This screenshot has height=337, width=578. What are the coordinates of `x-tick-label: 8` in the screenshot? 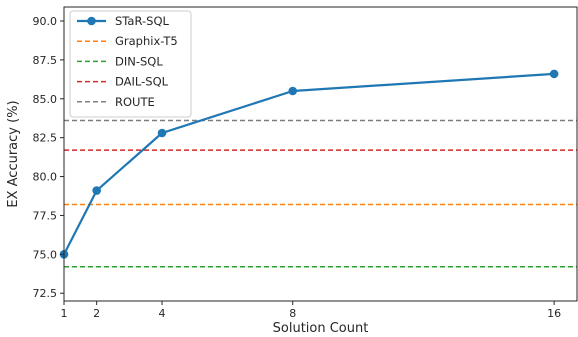 It's located at (292, 313).